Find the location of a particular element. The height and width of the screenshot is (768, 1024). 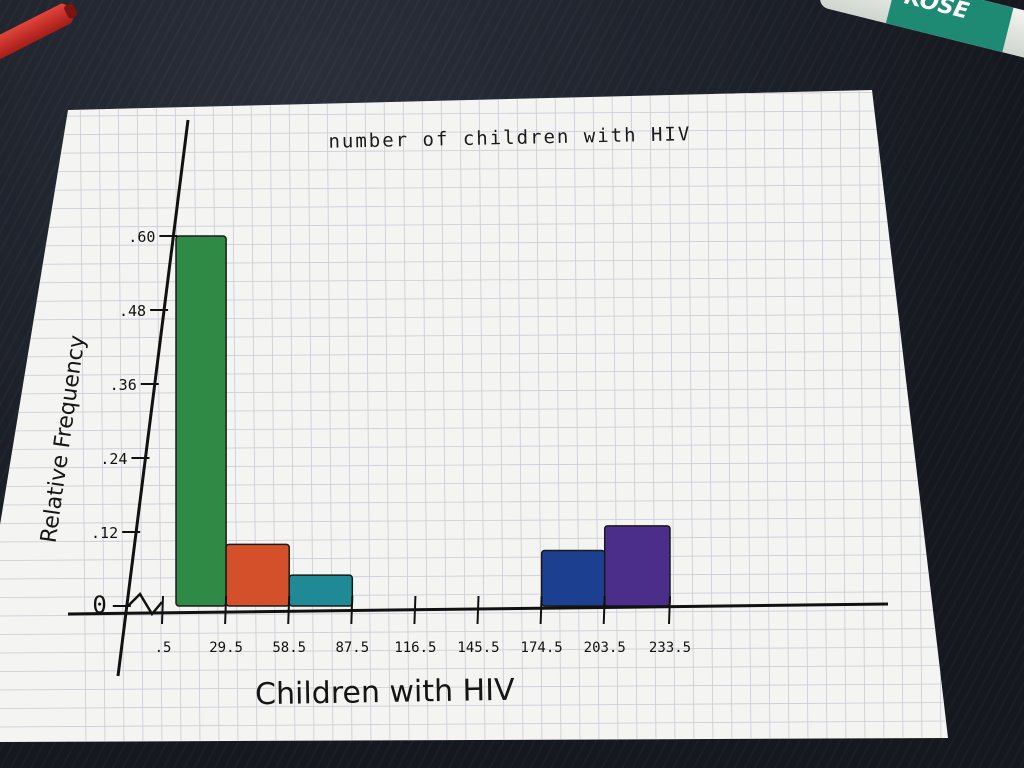

x-axis-tick-label: 174.5 is located at coordinates (542, 648).